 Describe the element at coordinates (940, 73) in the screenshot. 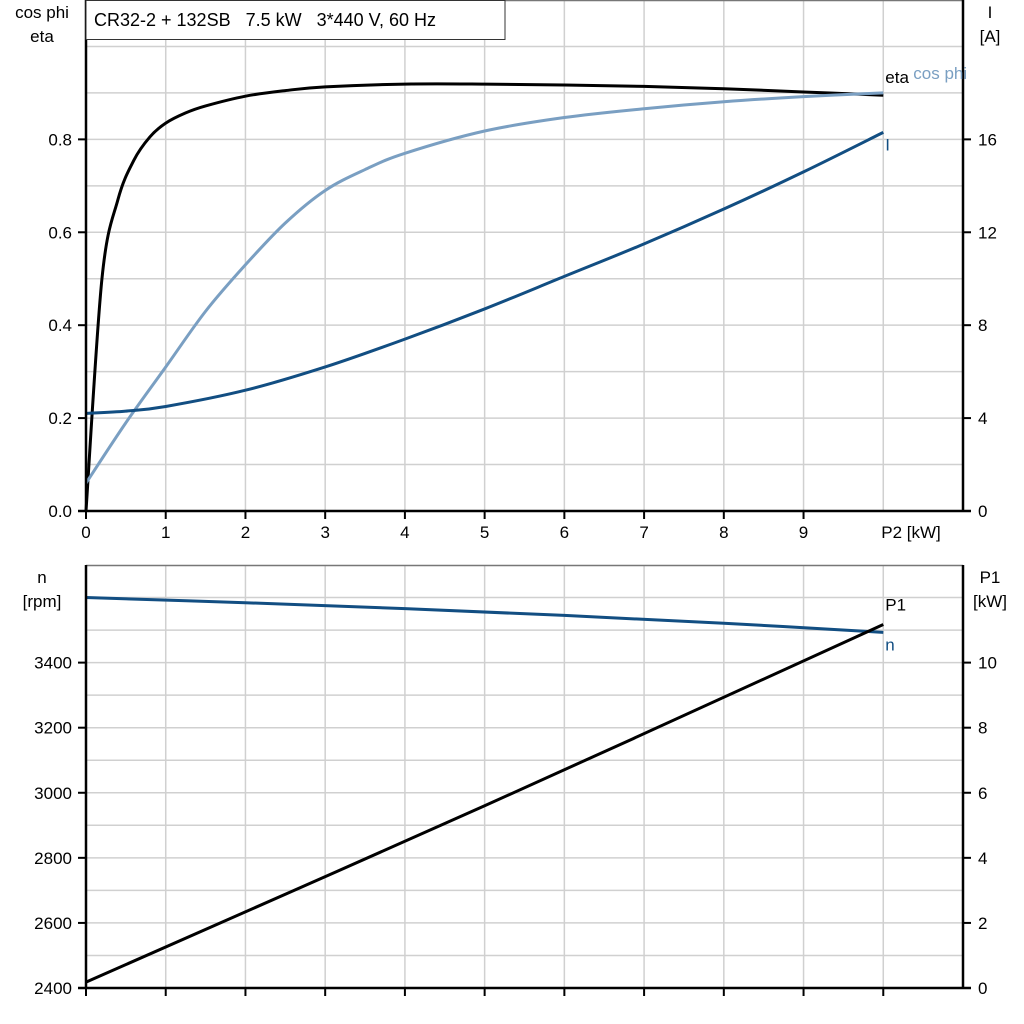

I see `series-cos-phi-label: cos phi` at that location.